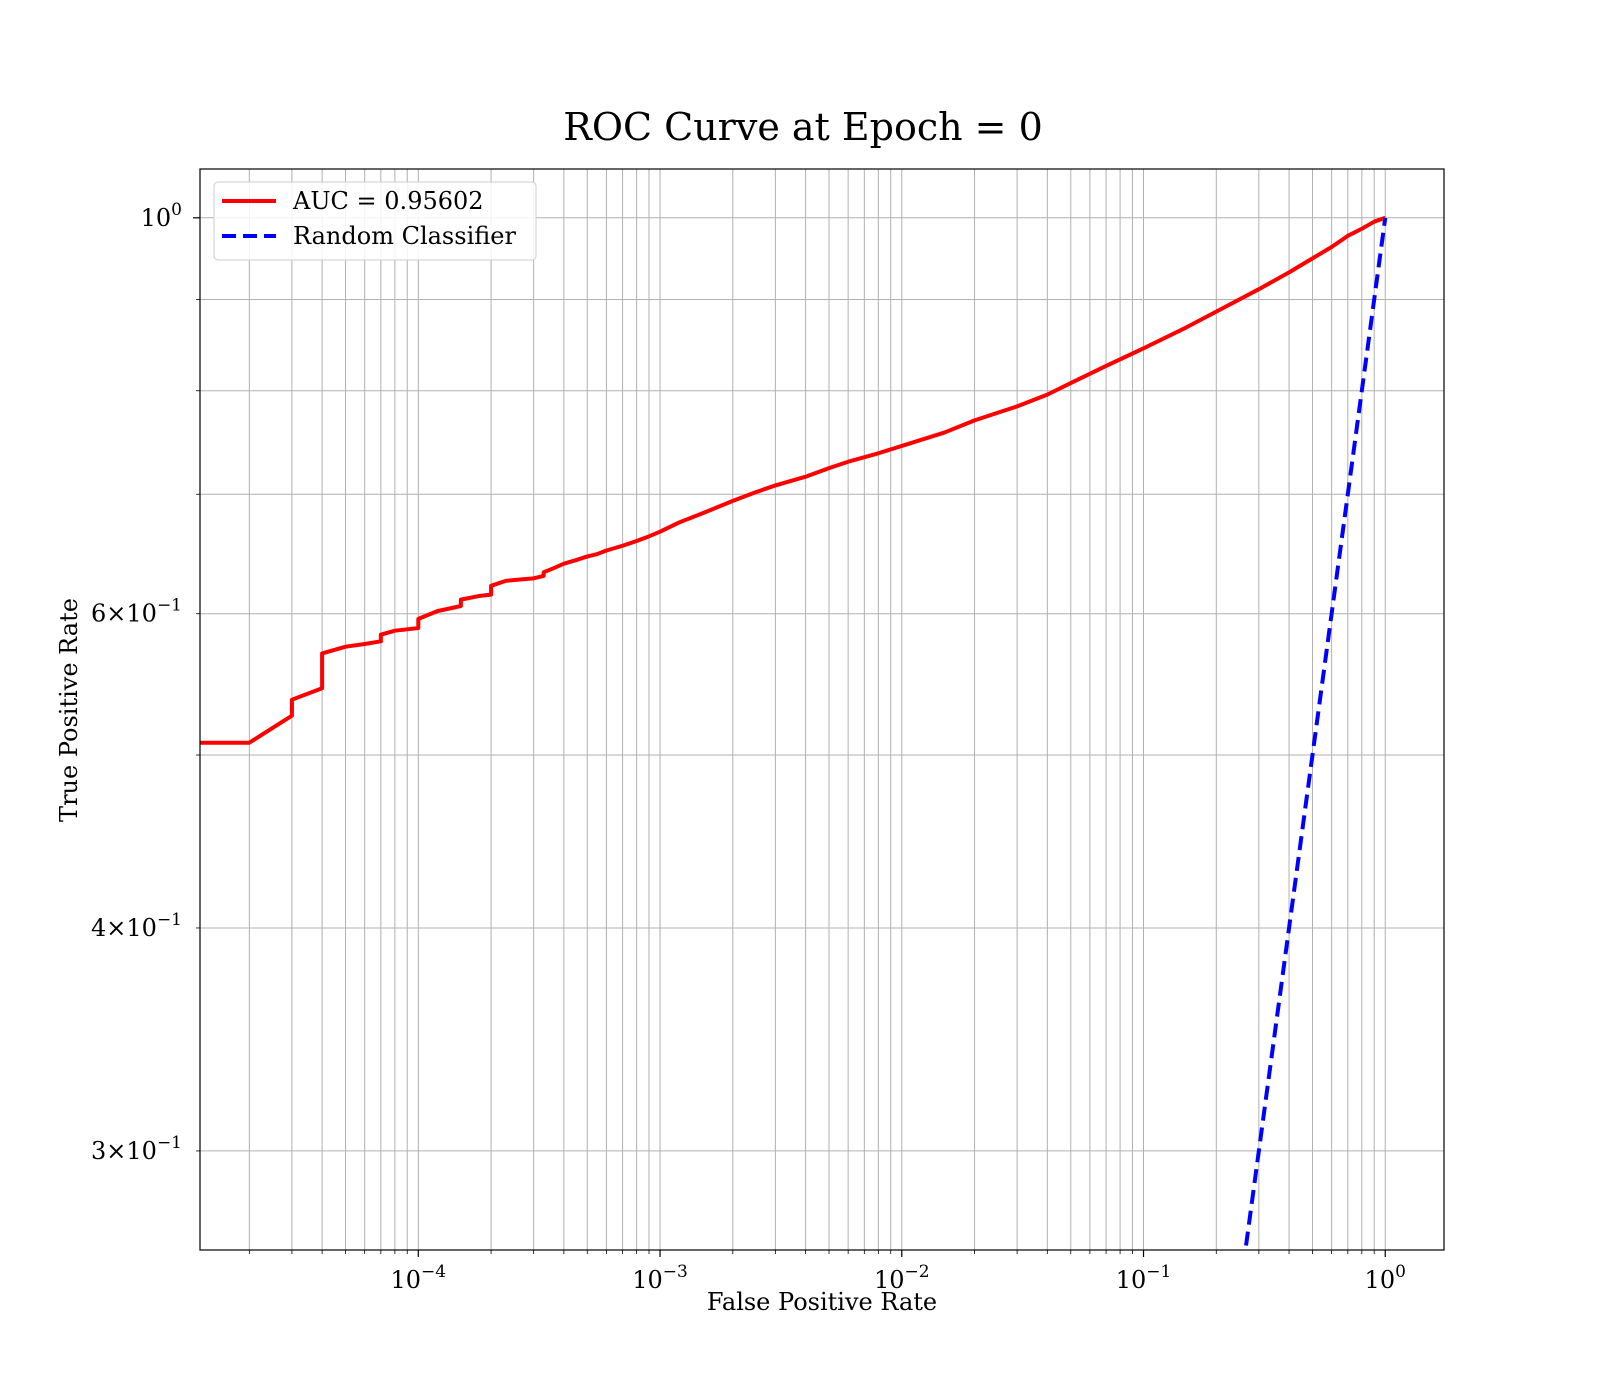  I want to click on chart-title: ROC Curve at Epoch = 0, so click(803, 127).